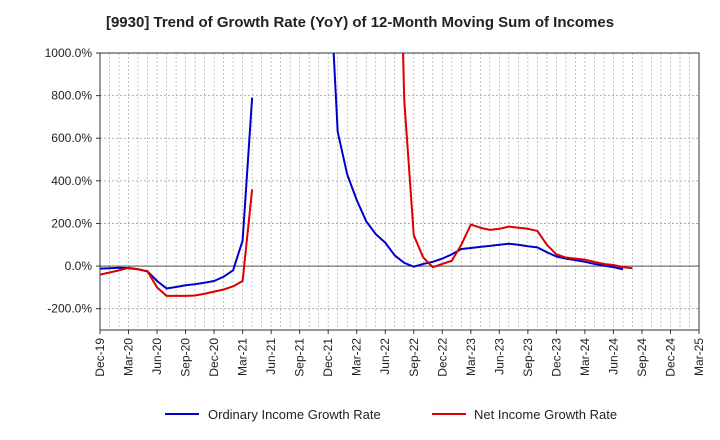  What do you see at coordinates (129, 357) in the screenshot?
I see `x-tick-label: Mar-20` at bounding box center [129, 357].